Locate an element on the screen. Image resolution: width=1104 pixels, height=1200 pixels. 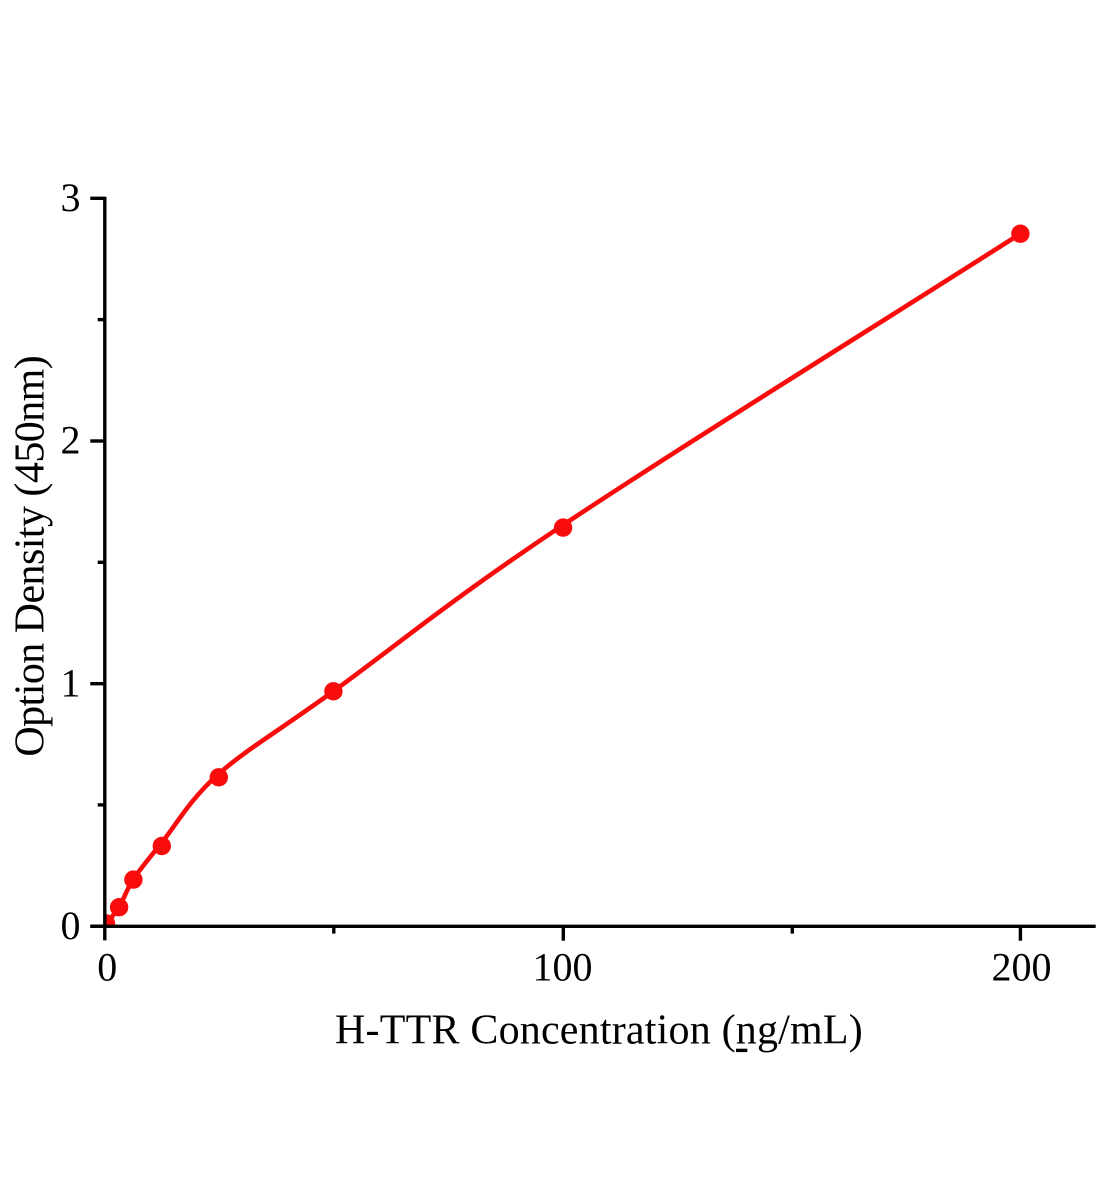
svg-text: 3 is located at coordinates (71, 197).